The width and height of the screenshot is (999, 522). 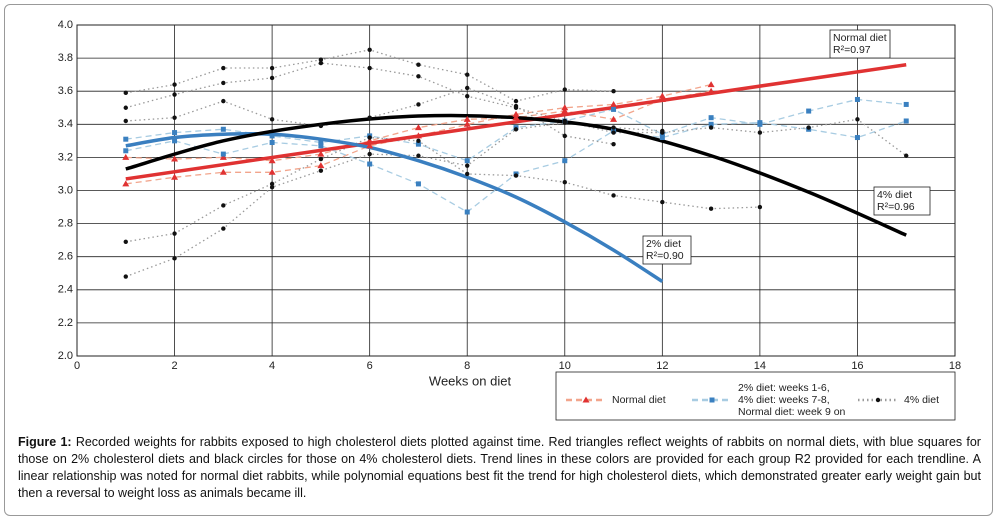 What do you see at coordinates (792, 412) in the screenshot?
I see `legend-label: Normal diet: week 9 on` at bounding box center [792, 412].